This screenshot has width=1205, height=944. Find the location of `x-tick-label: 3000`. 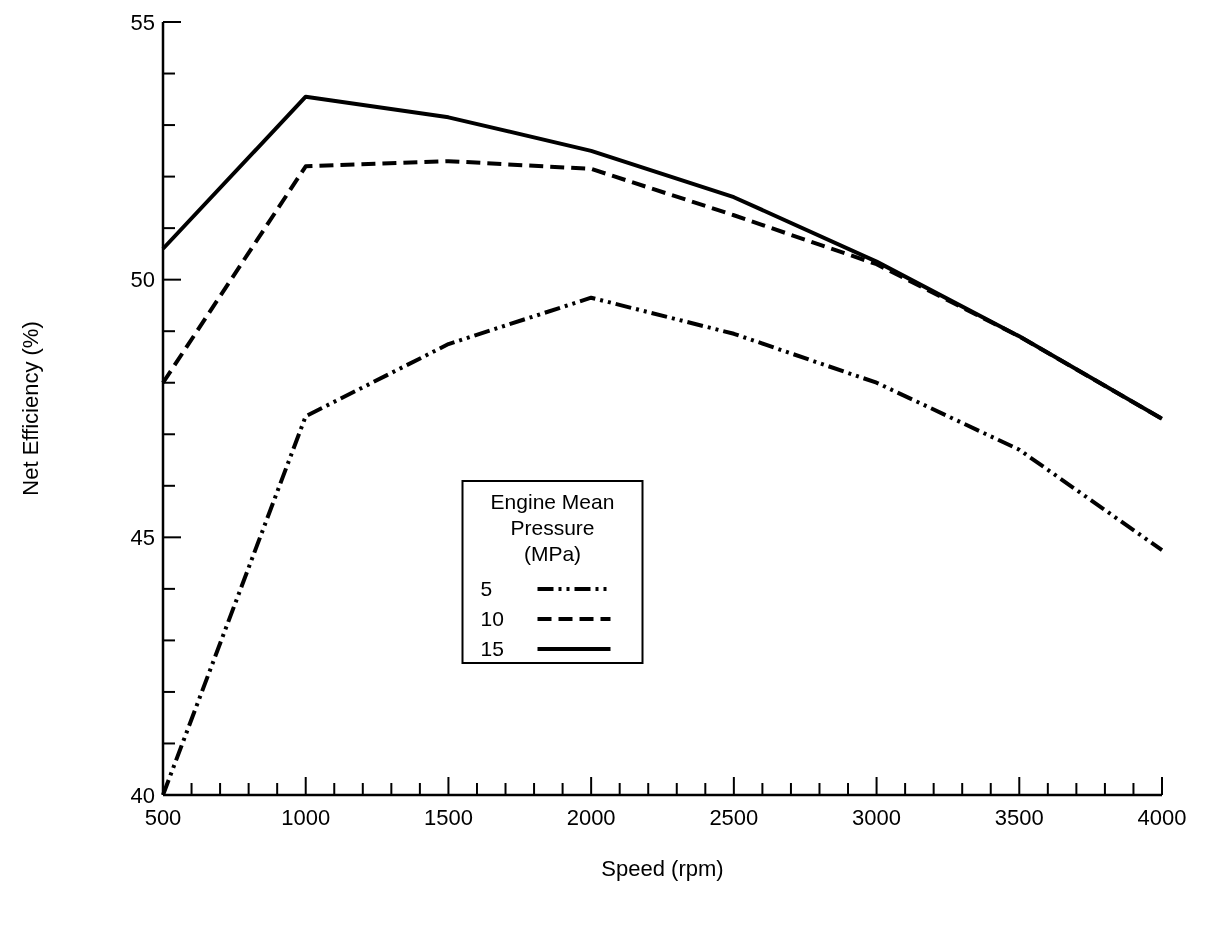

x-tick-label: 3000 is located at coordinates (877, 817).